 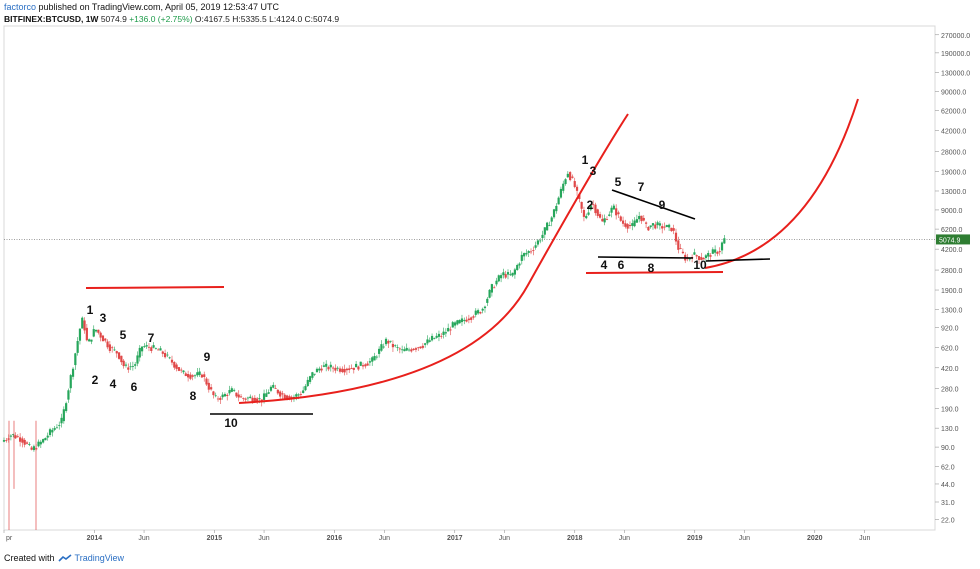 What do you see at coordinates (952, 311) in the screenshot?
I see `y-tick-label: 1300.0` at bounding box center [952, 311].